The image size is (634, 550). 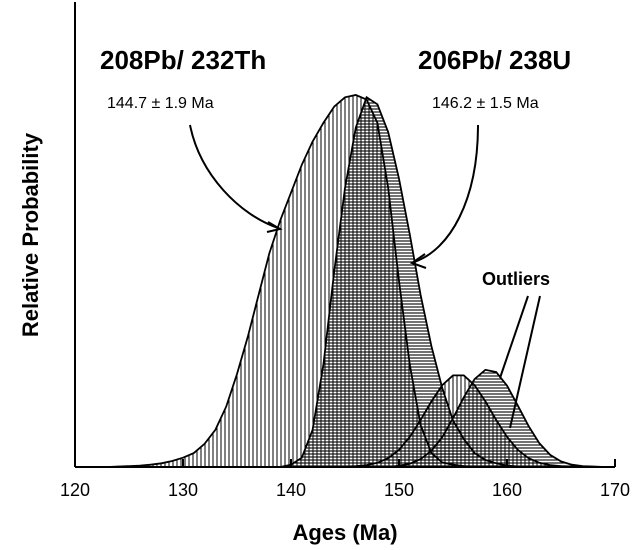 I want to click on annotation: Outliers, so click(x=516, y=279).